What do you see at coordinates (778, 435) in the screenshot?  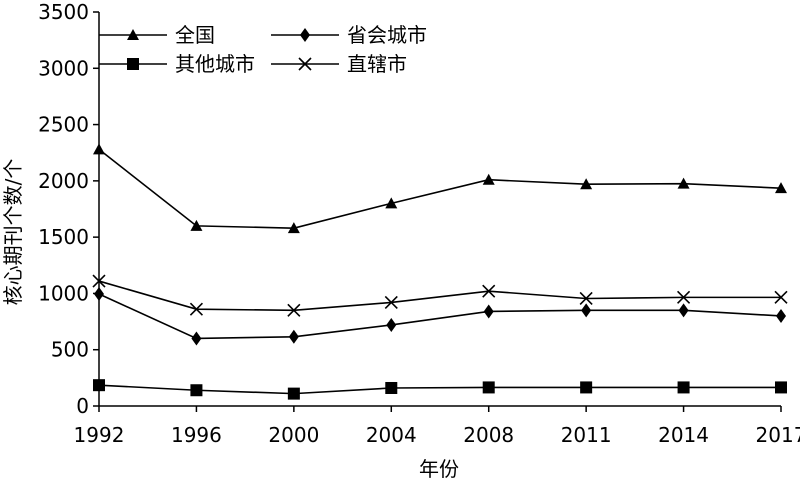 I see `x-tick-label: 2017` at bounding box center [778, 435].